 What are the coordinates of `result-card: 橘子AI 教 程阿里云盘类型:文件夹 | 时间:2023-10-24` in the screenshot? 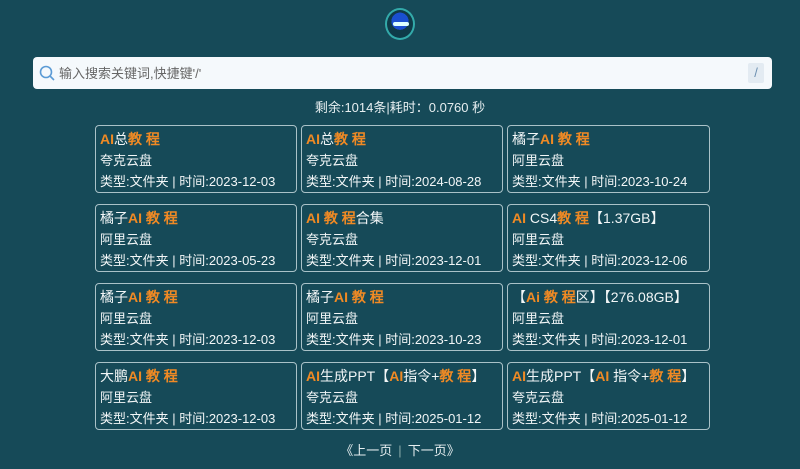 It's located at (608, 159).